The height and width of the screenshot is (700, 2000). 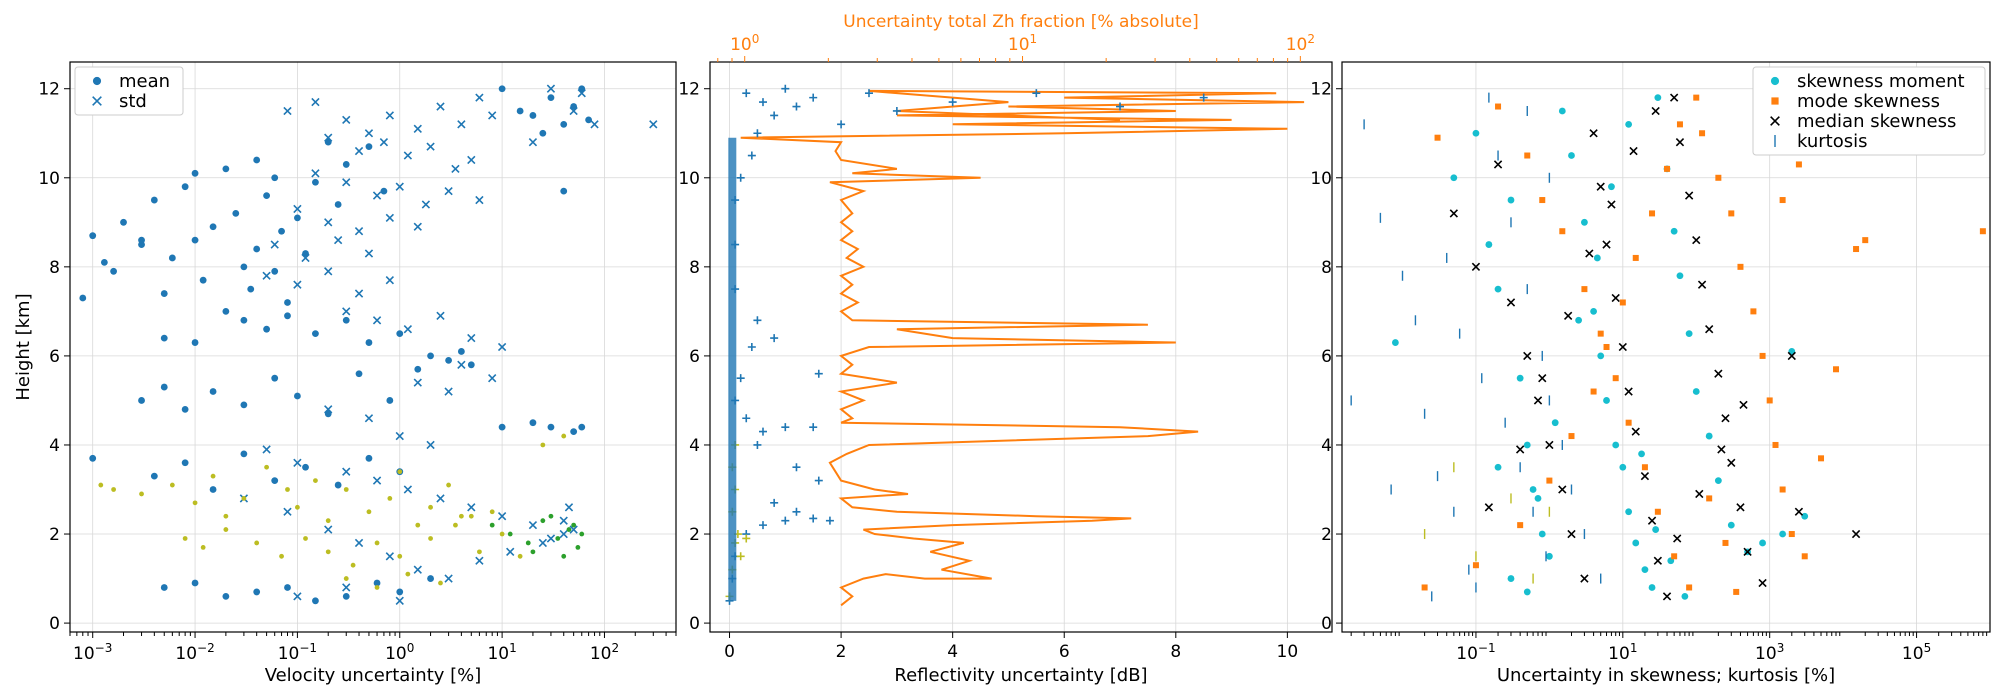 I want to click on reflectivity-xlabel: Reflectivity uncertainty [dB], so click(x=1020, y=675).